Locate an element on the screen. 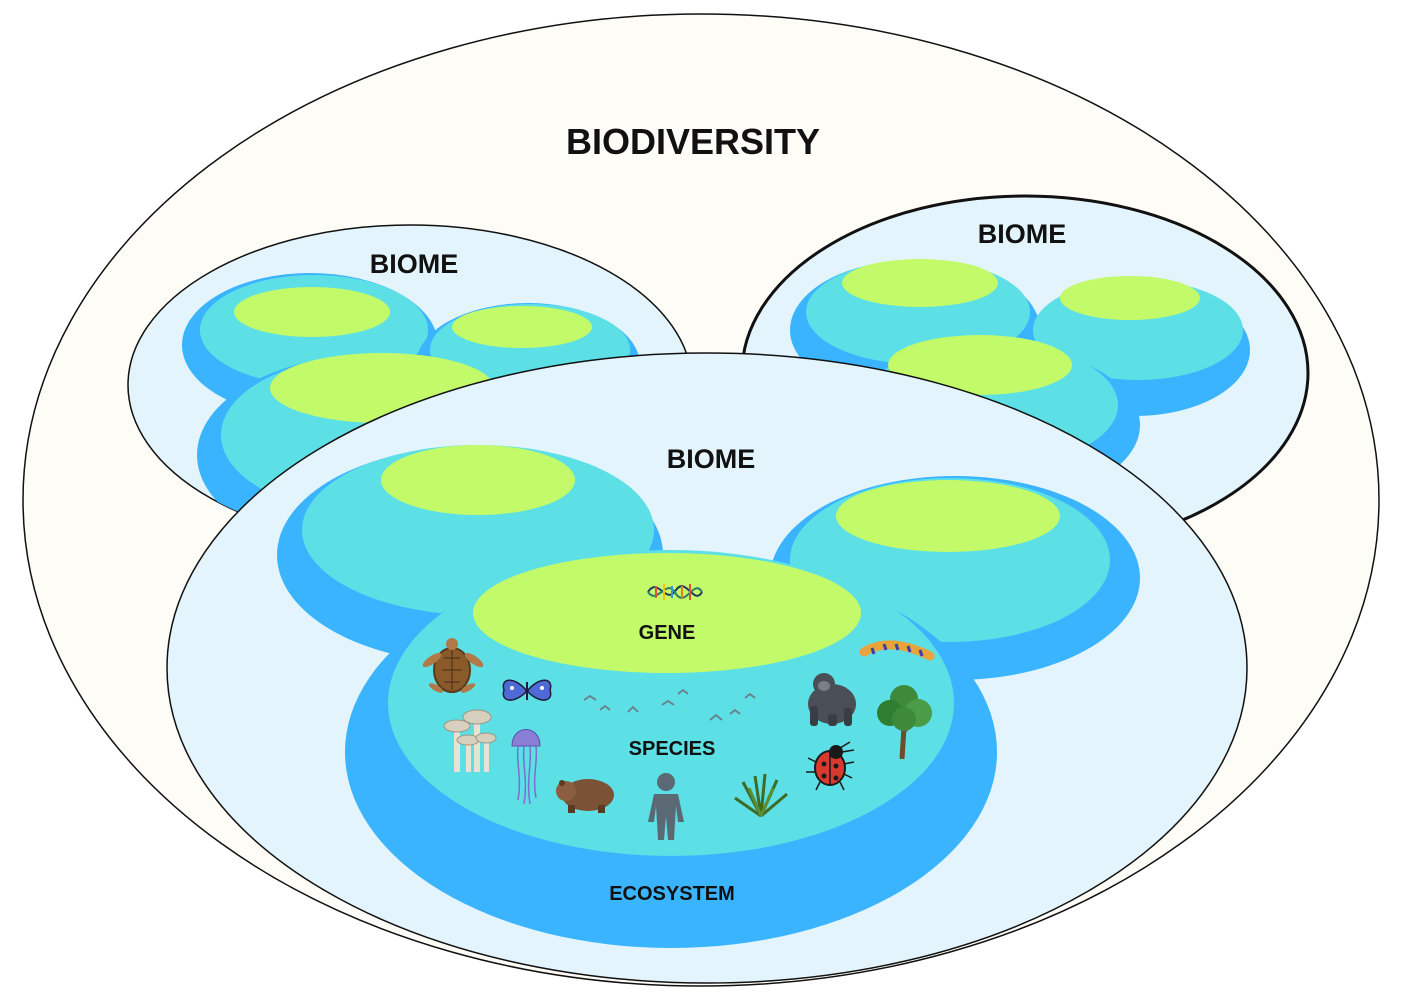 This screenshot has height=1003, width=1409. jellyfish-icon is located at coordinates (526, 767).